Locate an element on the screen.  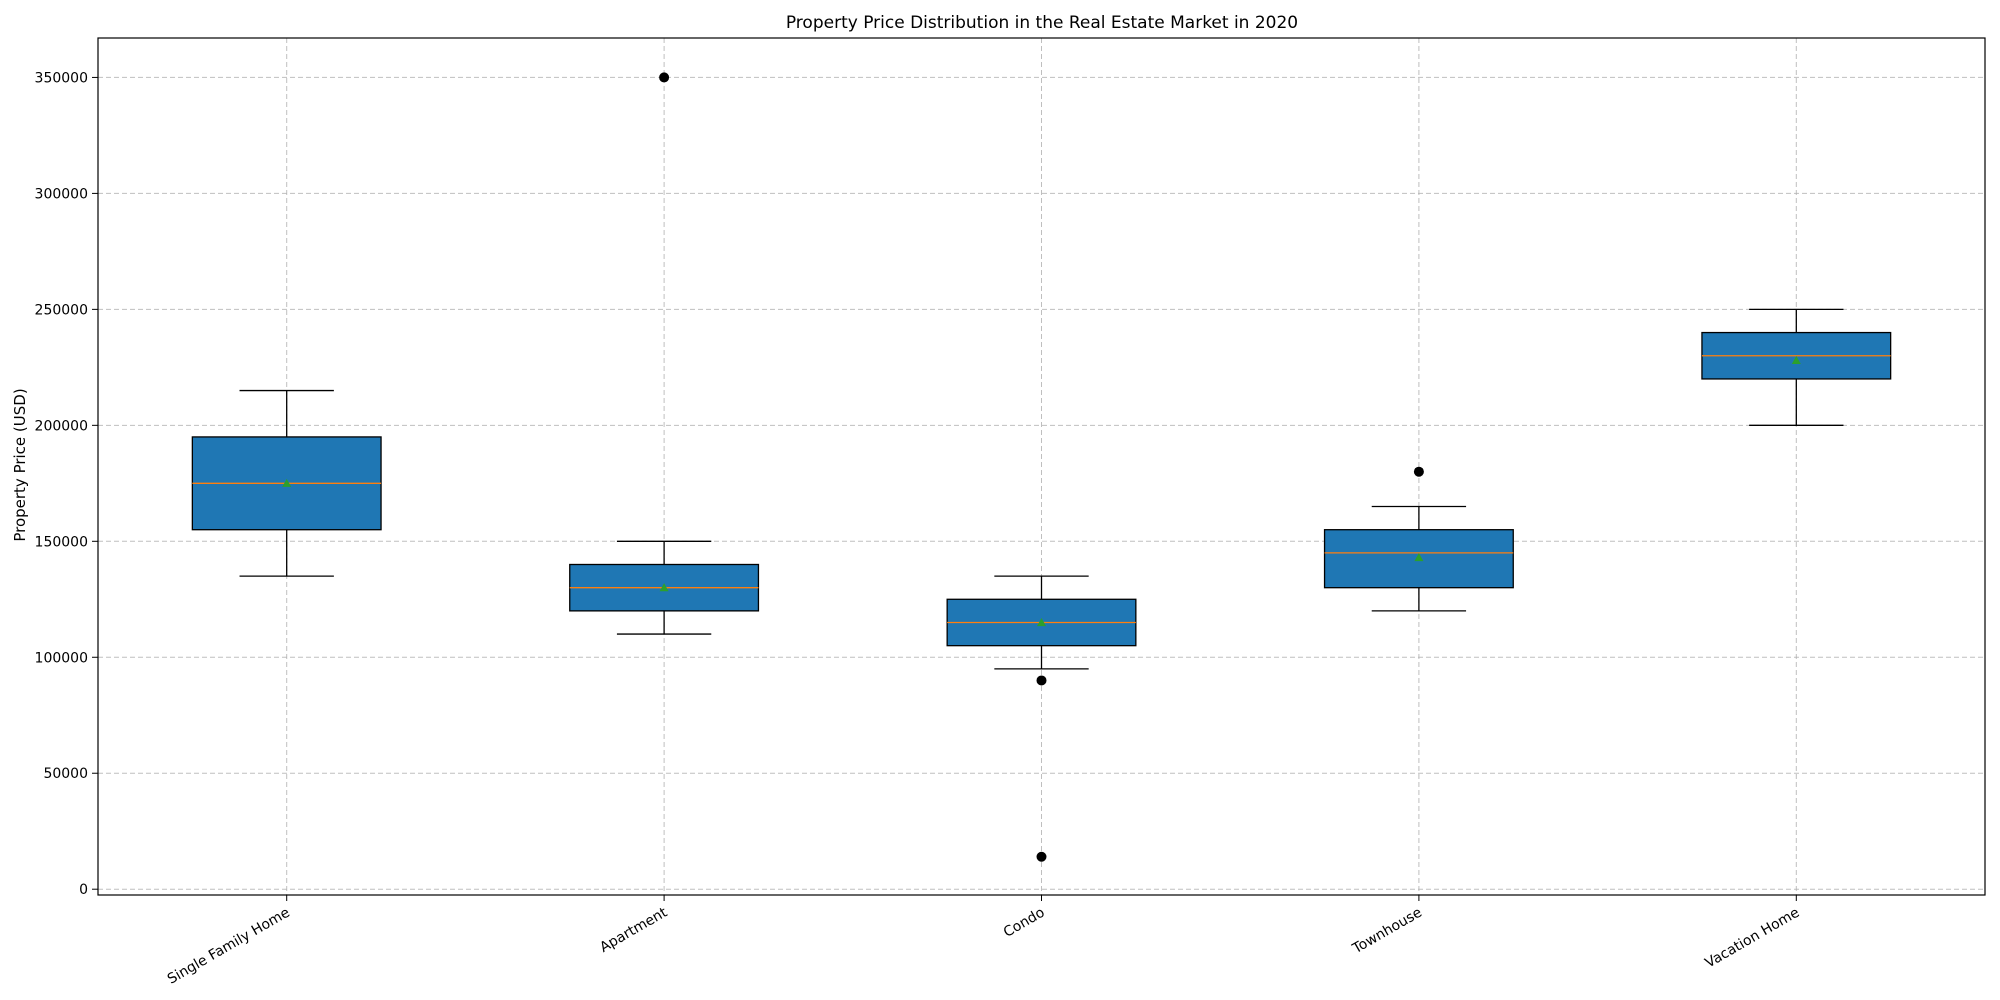
x-tick-label: Single Family Home is located at coordinates (229, 946).